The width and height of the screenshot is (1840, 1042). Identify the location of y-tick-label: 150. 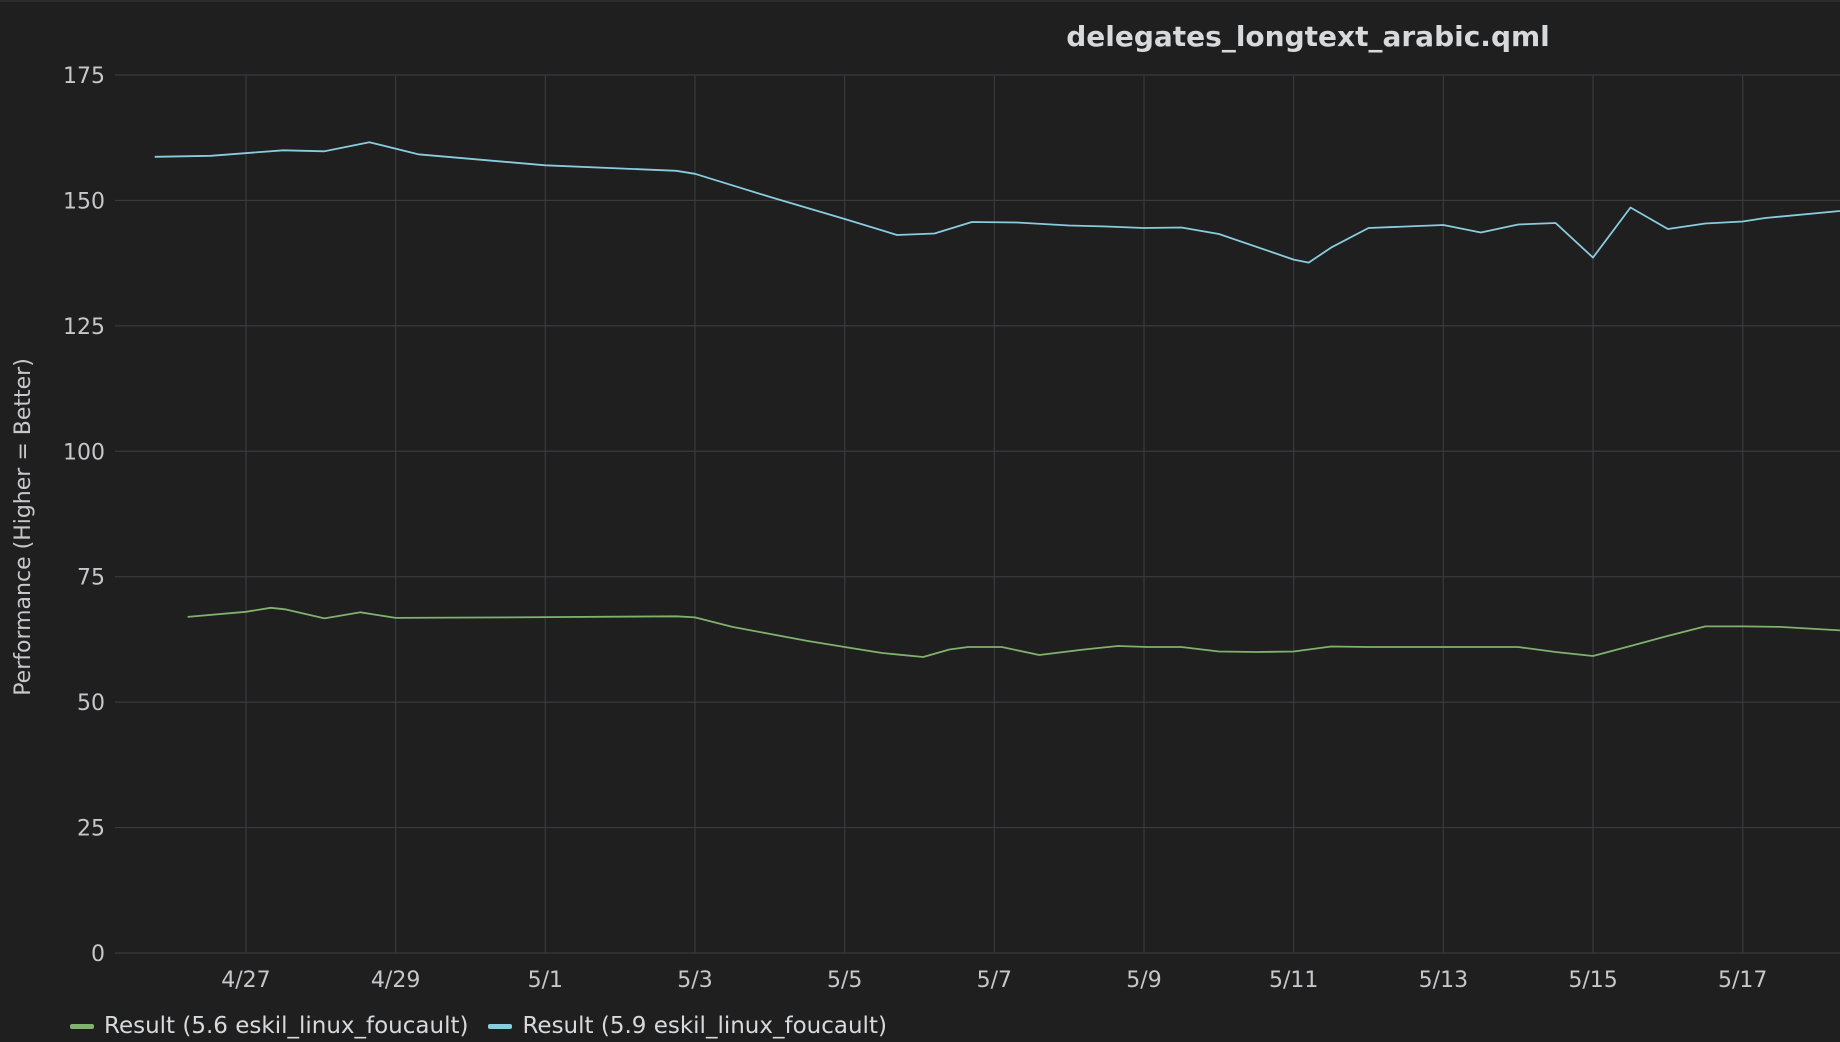
(84, 201).